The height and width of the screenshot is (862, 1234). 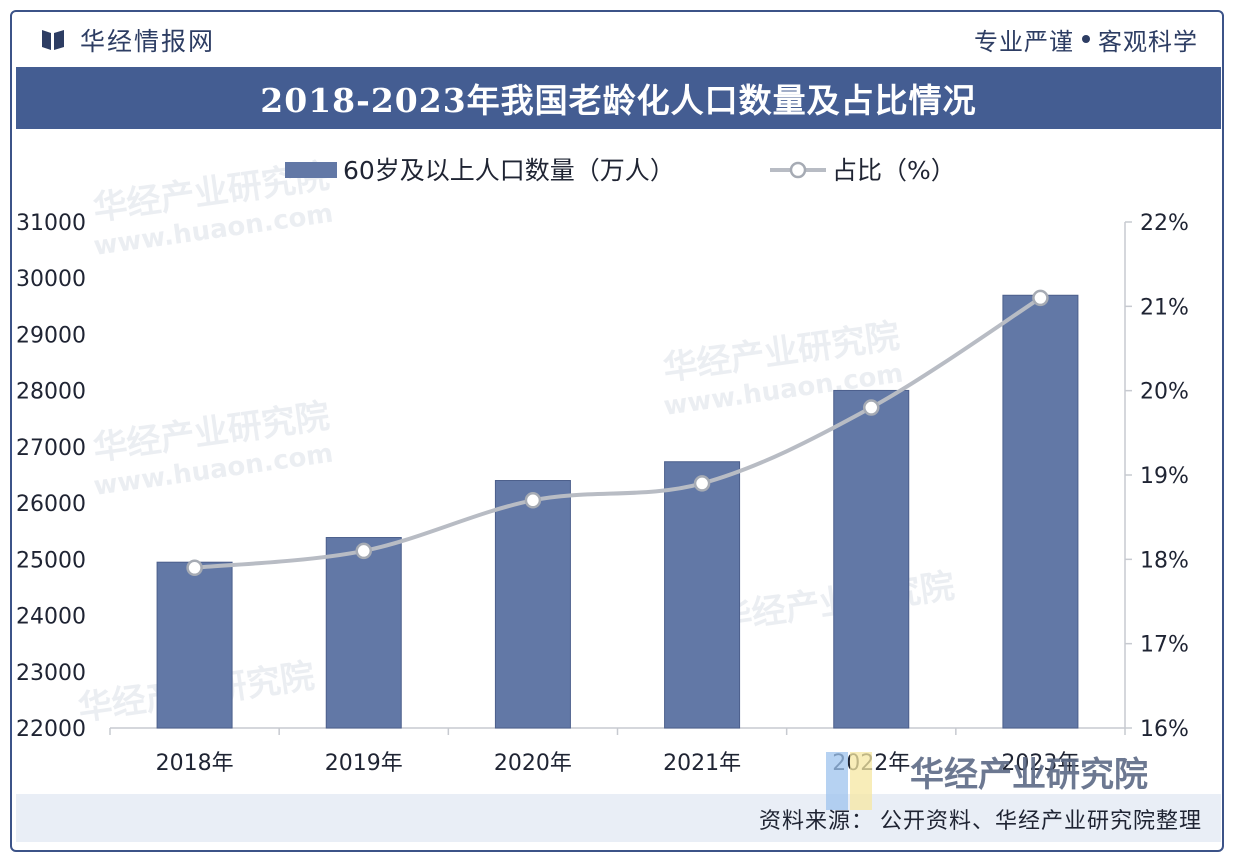 What do you see at coordinates (1024, 41) in the screenshot?
I see `slogan-left: 专业严谨` at bounding box center [1024, 41].